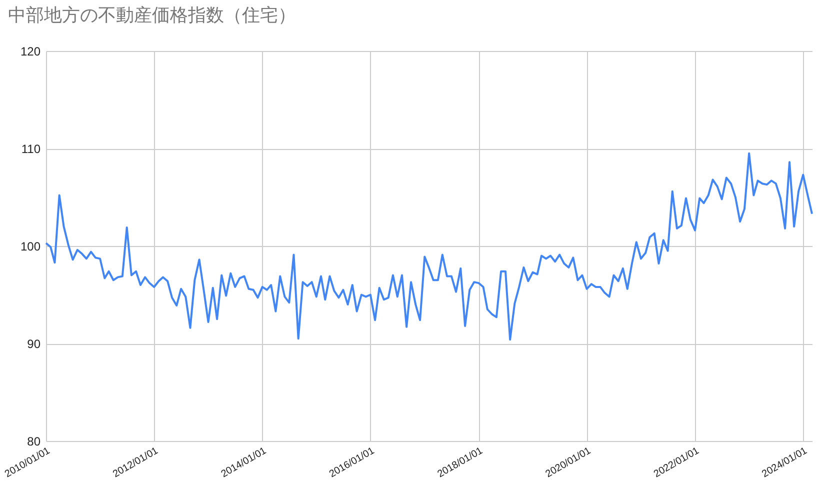  Describe the element at coordinates (34, 344) in the screenshot. I see `y-tick-label: 90` at that location.